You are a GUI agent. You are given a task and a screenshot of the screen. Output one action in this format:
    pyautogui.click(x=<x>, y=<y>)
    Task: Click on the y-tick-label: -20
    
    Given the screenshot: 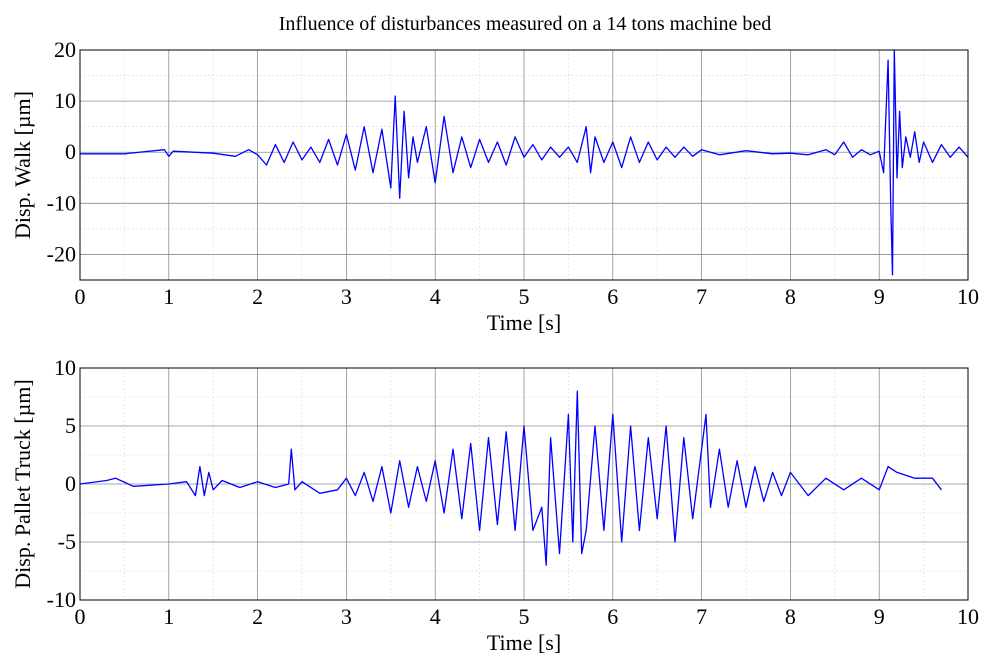 What is the action you would take?
    pyautogui.click(x=61, y=253)
    